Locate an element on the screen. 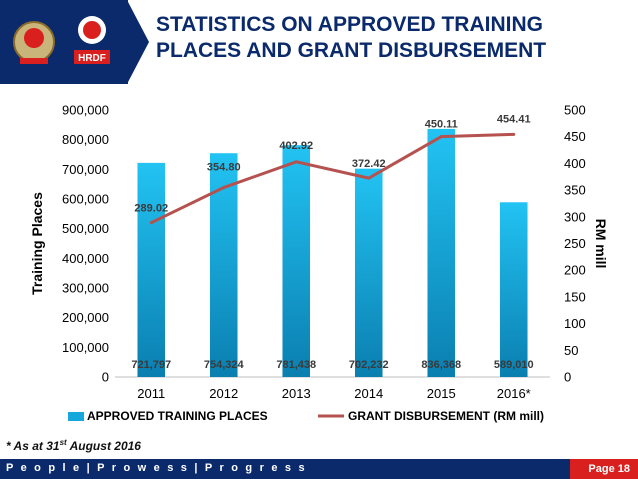  y2-tick-label: 150 is located at coordinates (575, 296).